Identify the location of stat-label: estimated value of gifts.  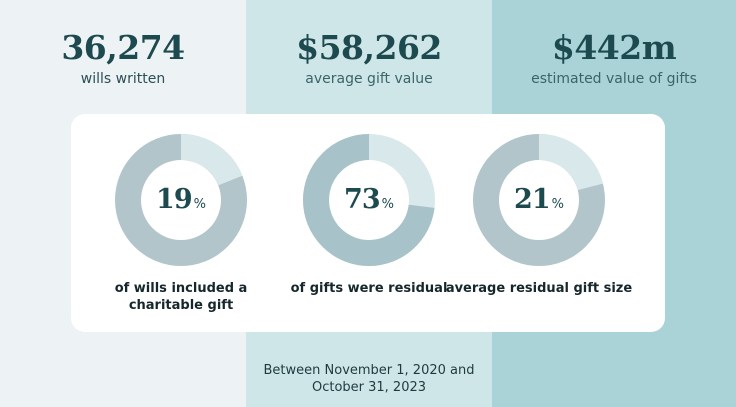
(614, 79).